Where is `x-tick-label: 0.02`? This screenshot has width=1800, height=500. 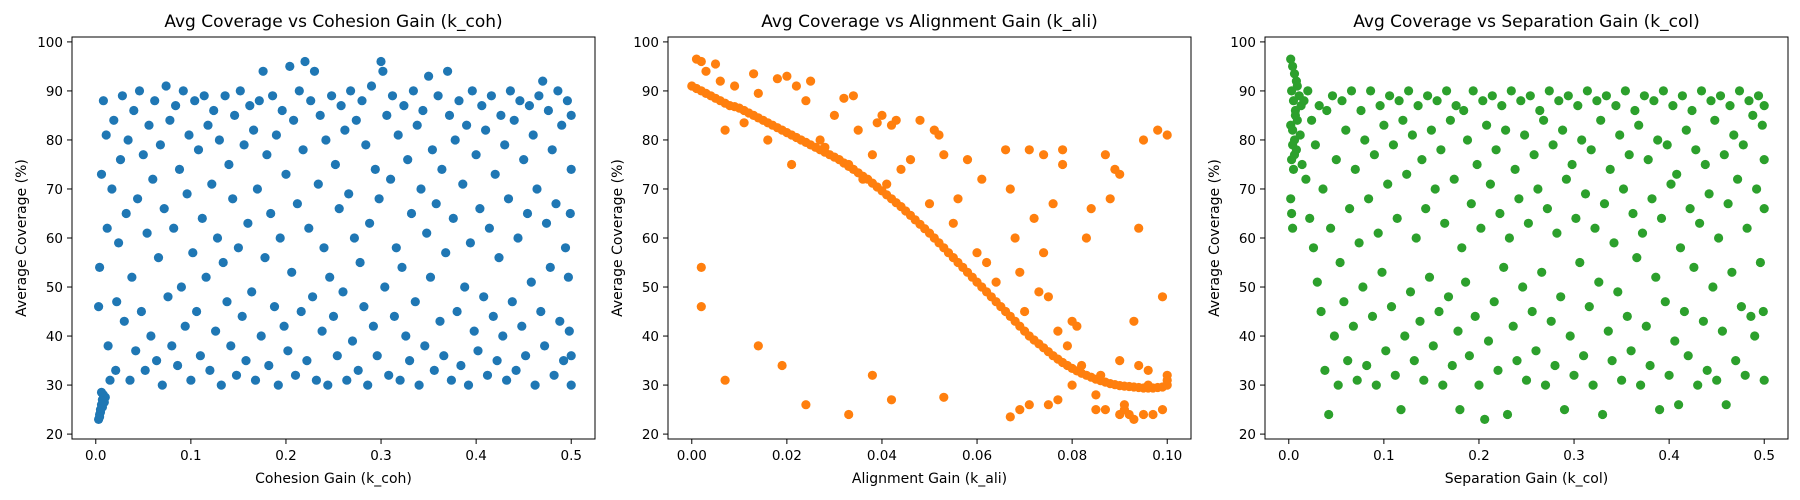
x-tick-label: 0.02 is located at coordinates (787, 456).